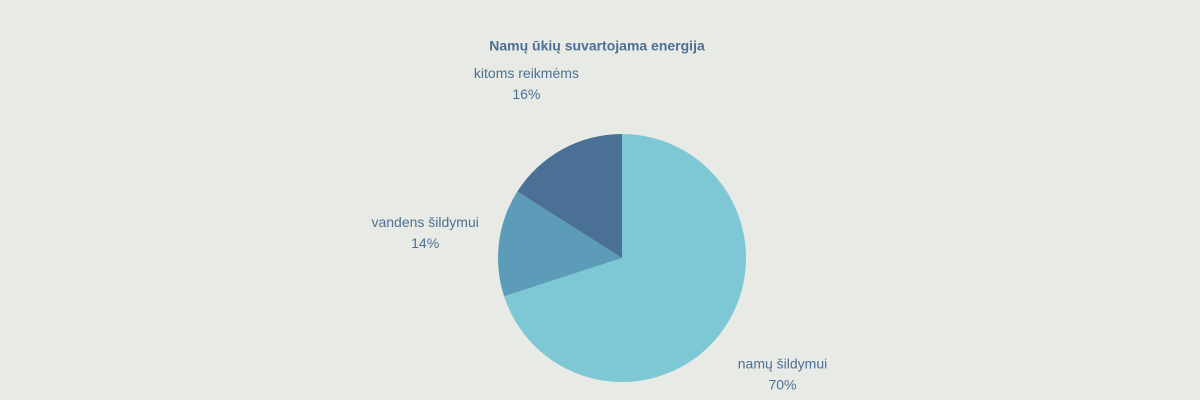  Describe the element at coordinates (782, 363) in the screenshot. I see `slice-label: namų šildymui` at that location.